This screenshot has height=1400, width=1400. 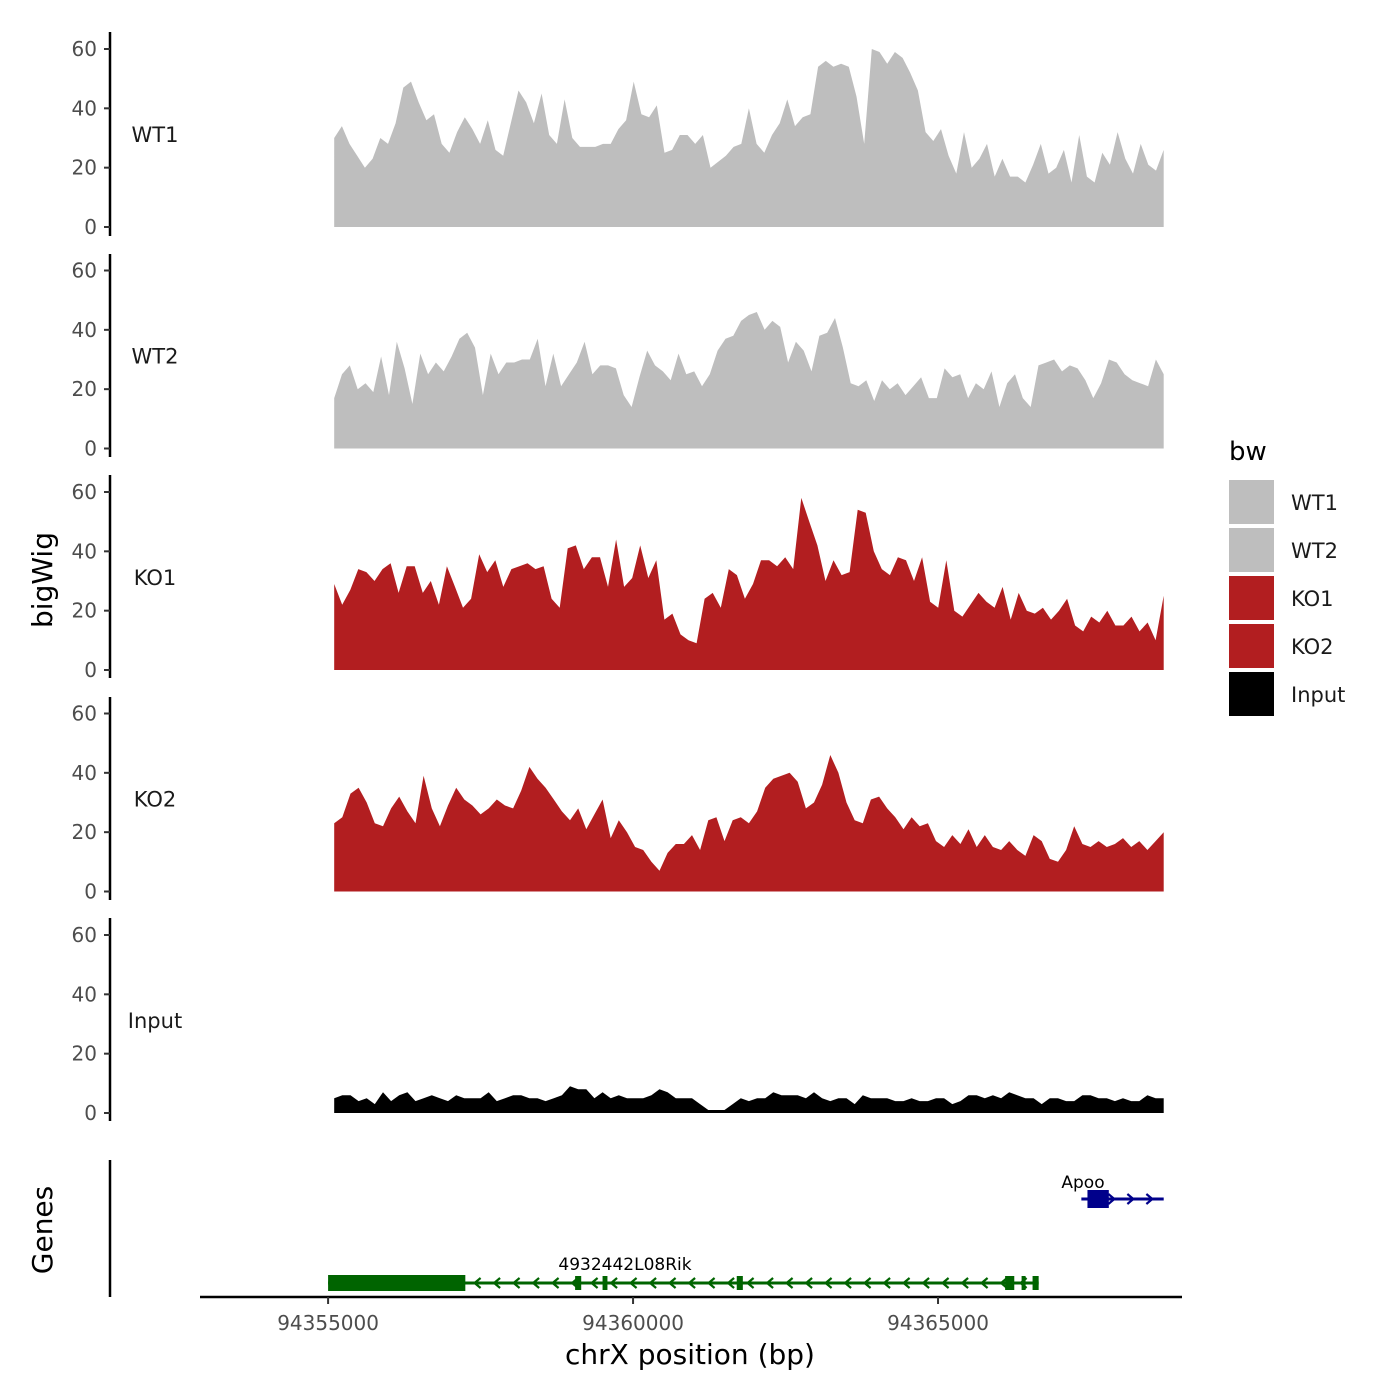 I want to click on track-wt2: 0 20 40 60 WT2, so click(x=618, y=357).